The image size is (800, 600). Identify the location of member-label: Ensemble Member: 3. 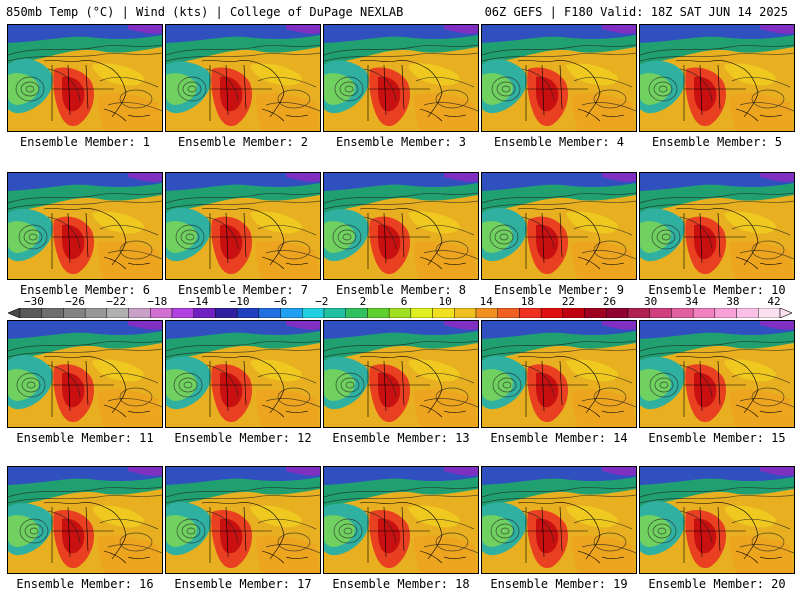
(401, 142).